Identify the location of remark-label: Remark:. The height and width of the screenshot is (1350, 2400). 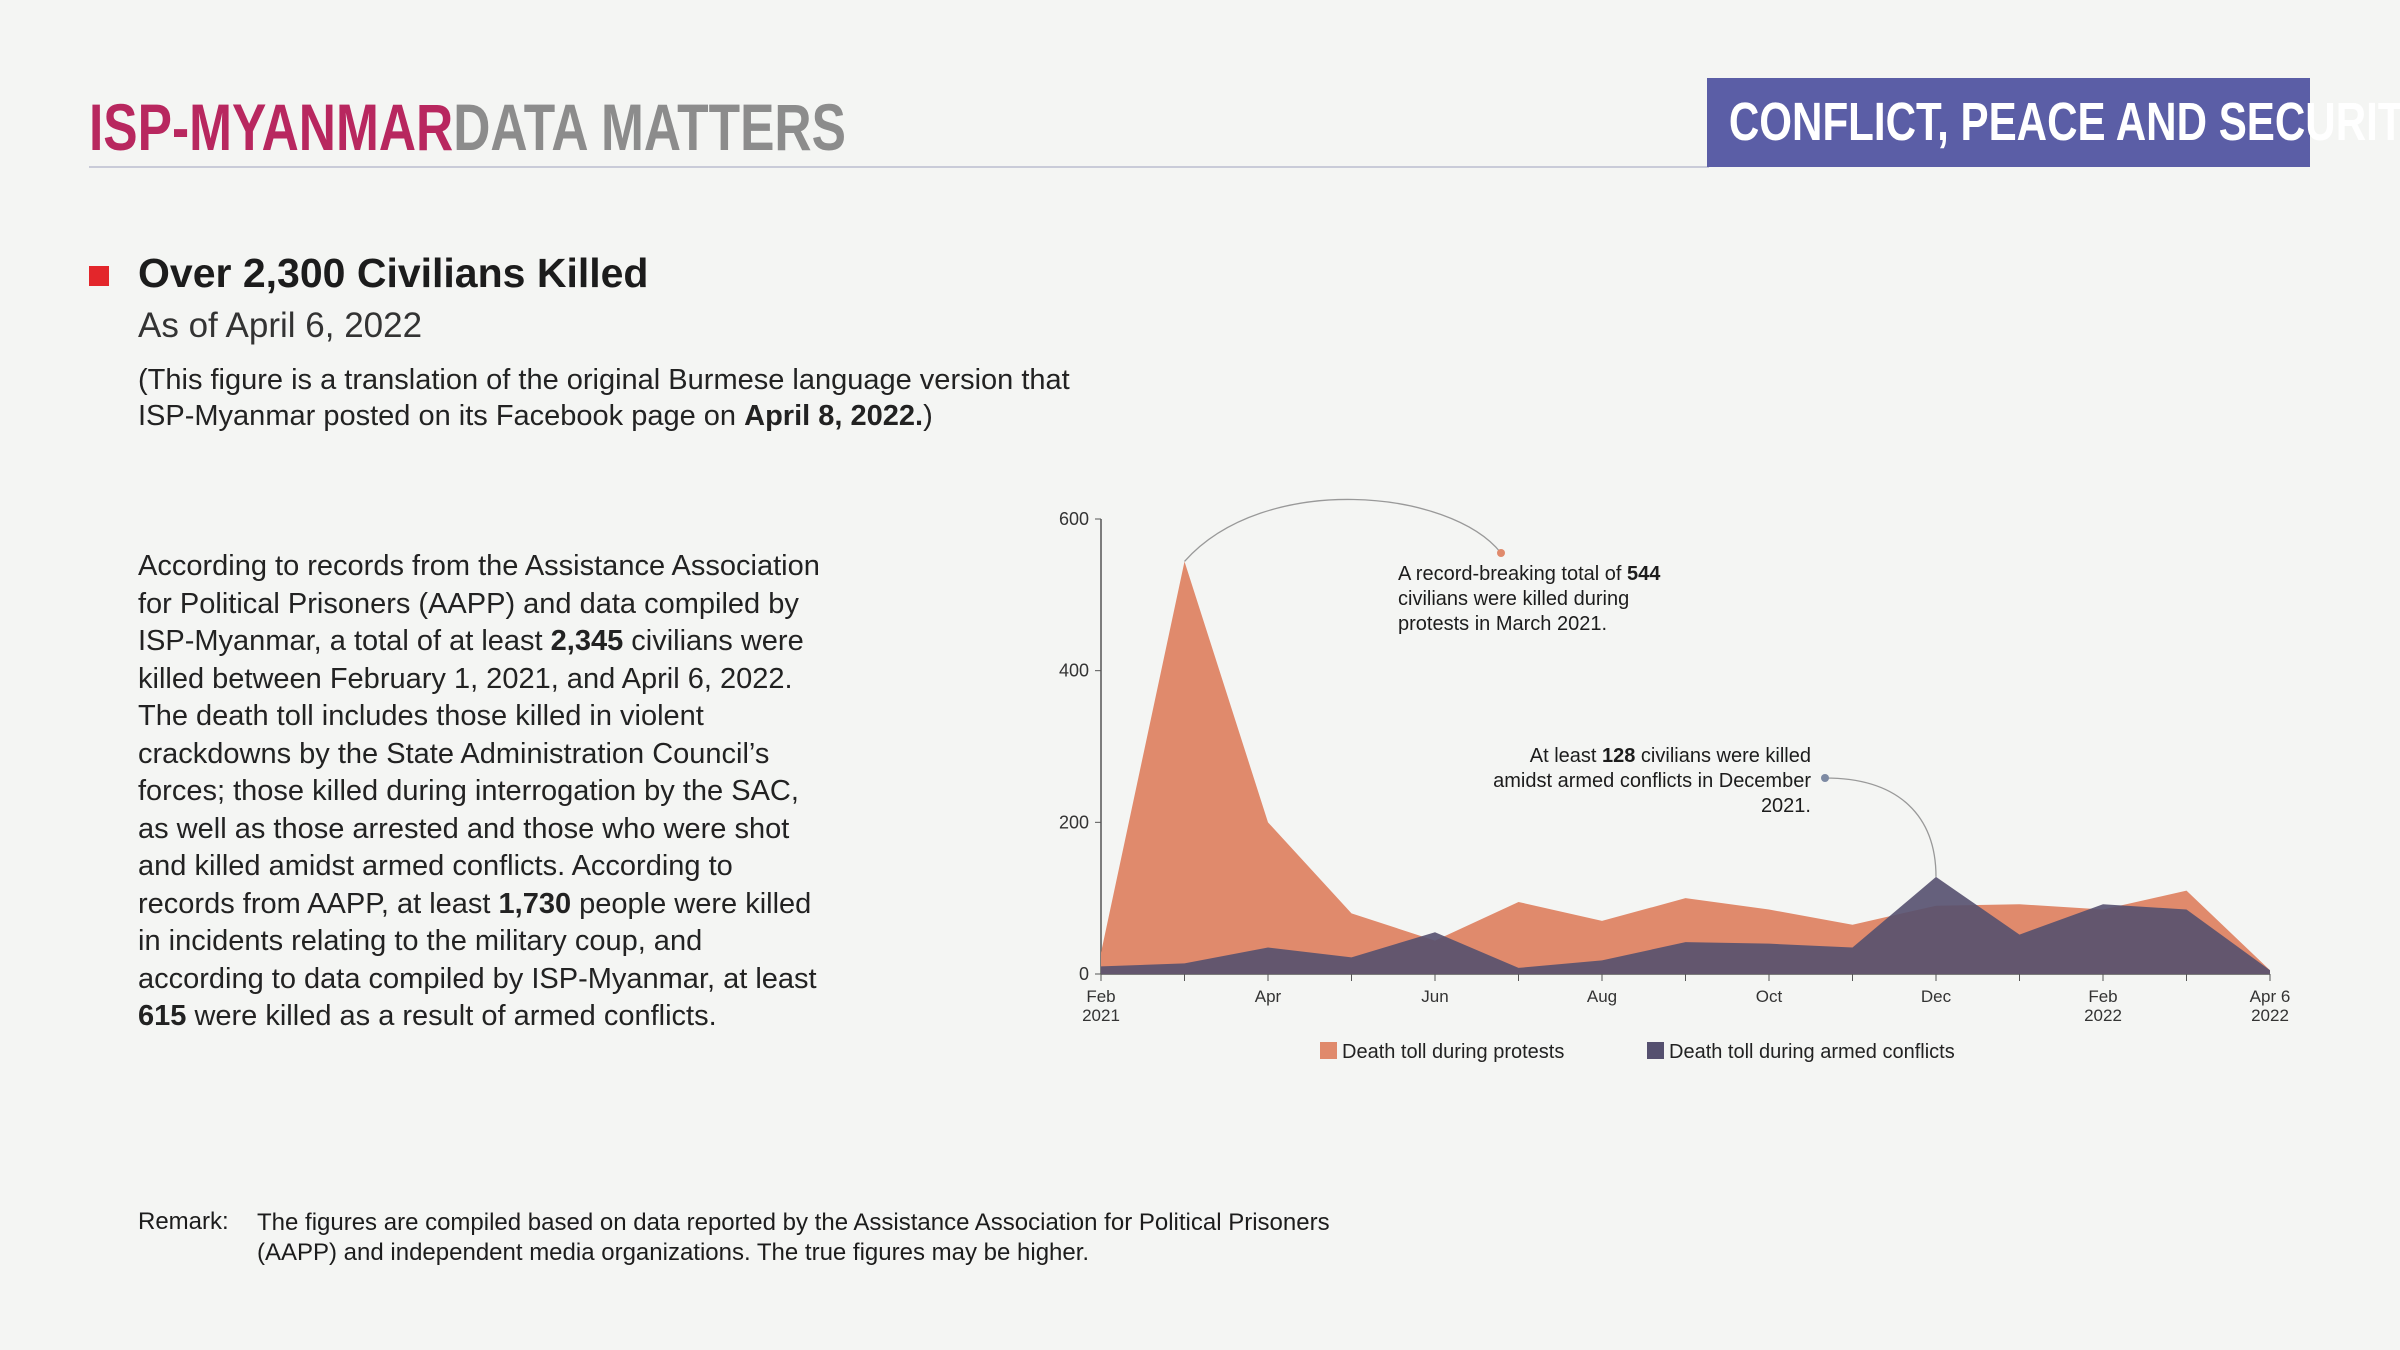
(183, 1221).